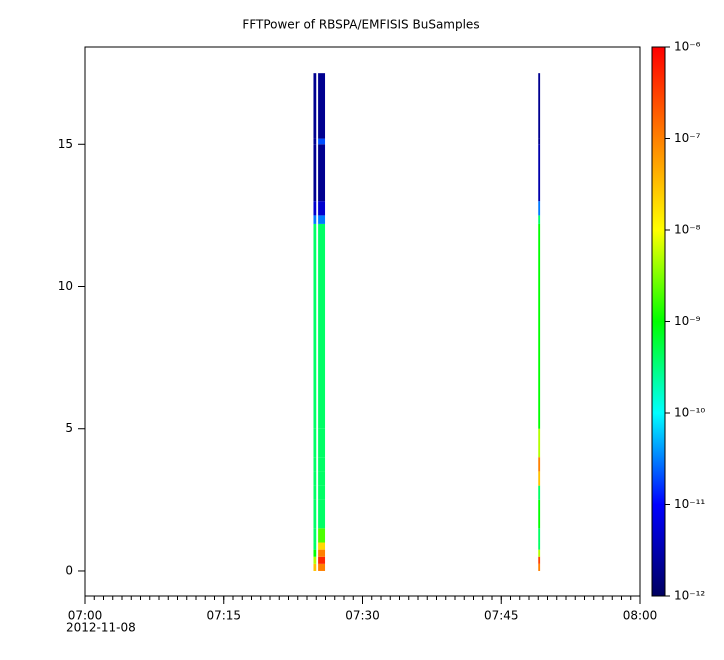  What do you see at coordinates (658, 321) in the screenshot?
I see `colorbar` at bounding box center [658, 321].